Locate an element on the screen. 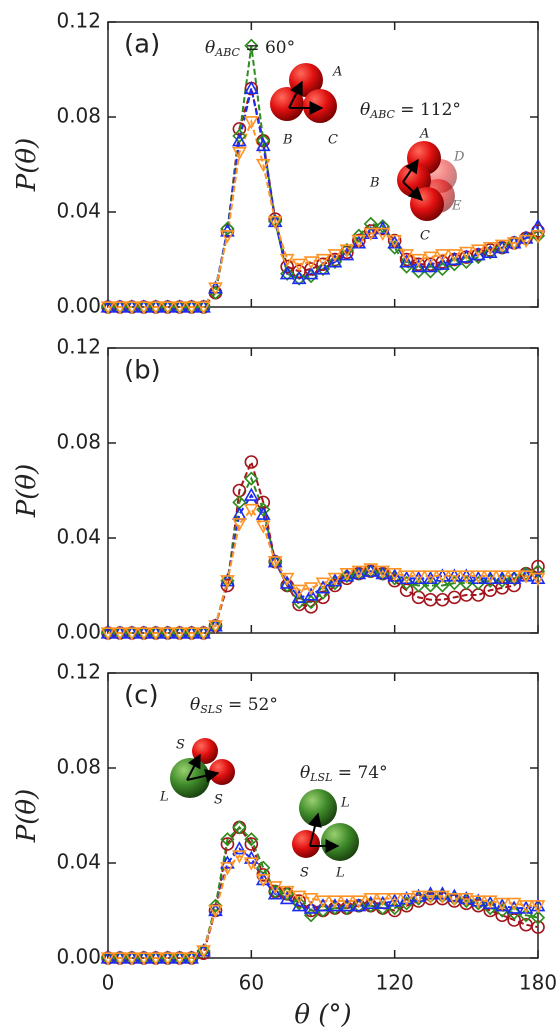  sphere-label: B is located at coordinates (287, 140).